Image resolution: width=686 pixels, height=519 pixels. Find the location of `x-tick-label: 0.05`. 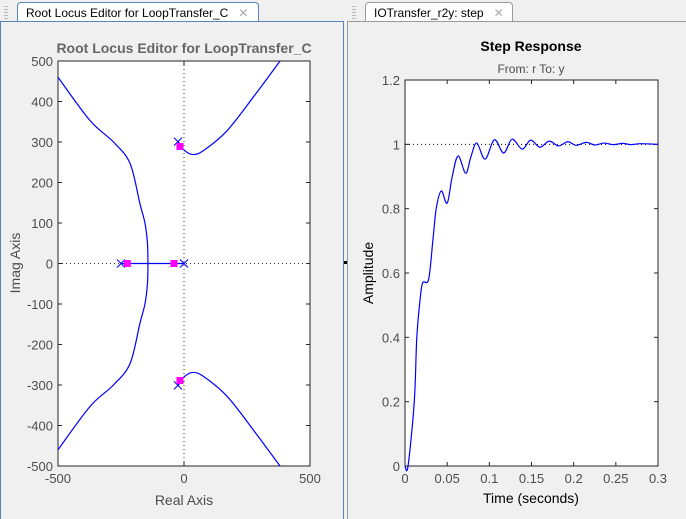

x-tick-label: 0.05 is located at coordinates (447, 478).